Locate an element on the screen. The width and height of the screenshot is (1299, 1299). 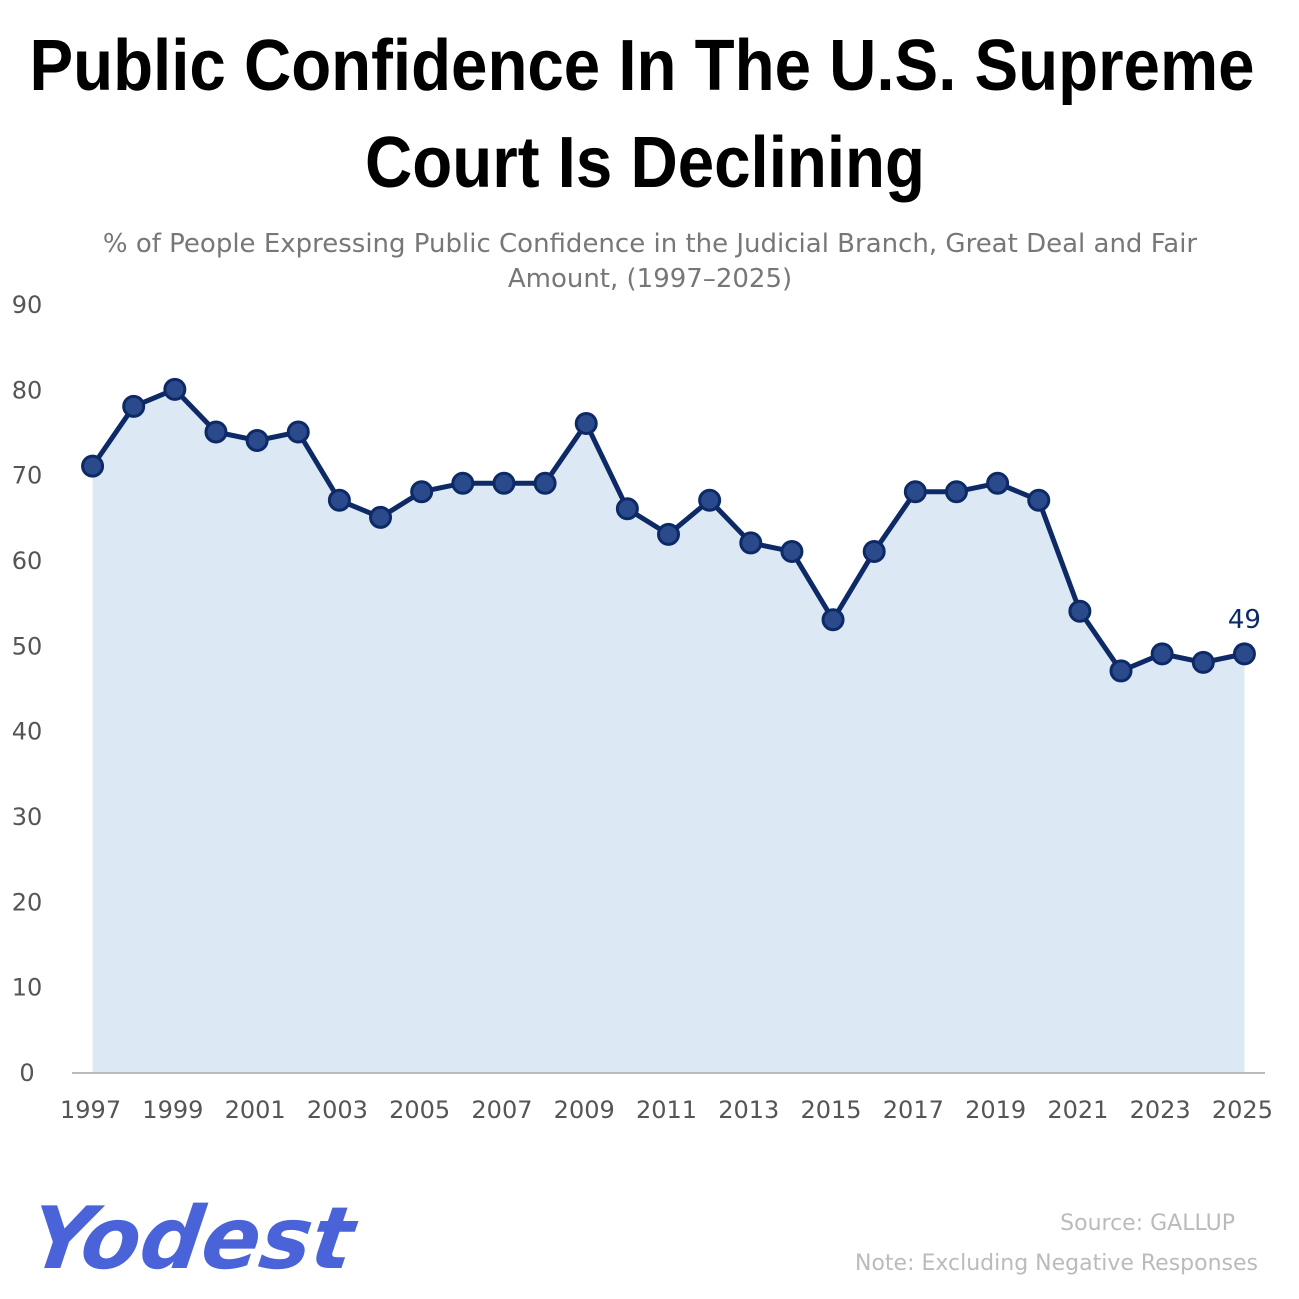
logo: Yodest is located at coordinates (193, 1239).